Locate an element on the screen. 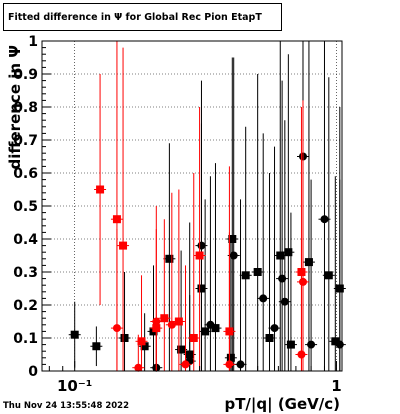 This screenshot has width=400, height=414. y-tick-label: 0.6 is located at coordinates (25, 174).